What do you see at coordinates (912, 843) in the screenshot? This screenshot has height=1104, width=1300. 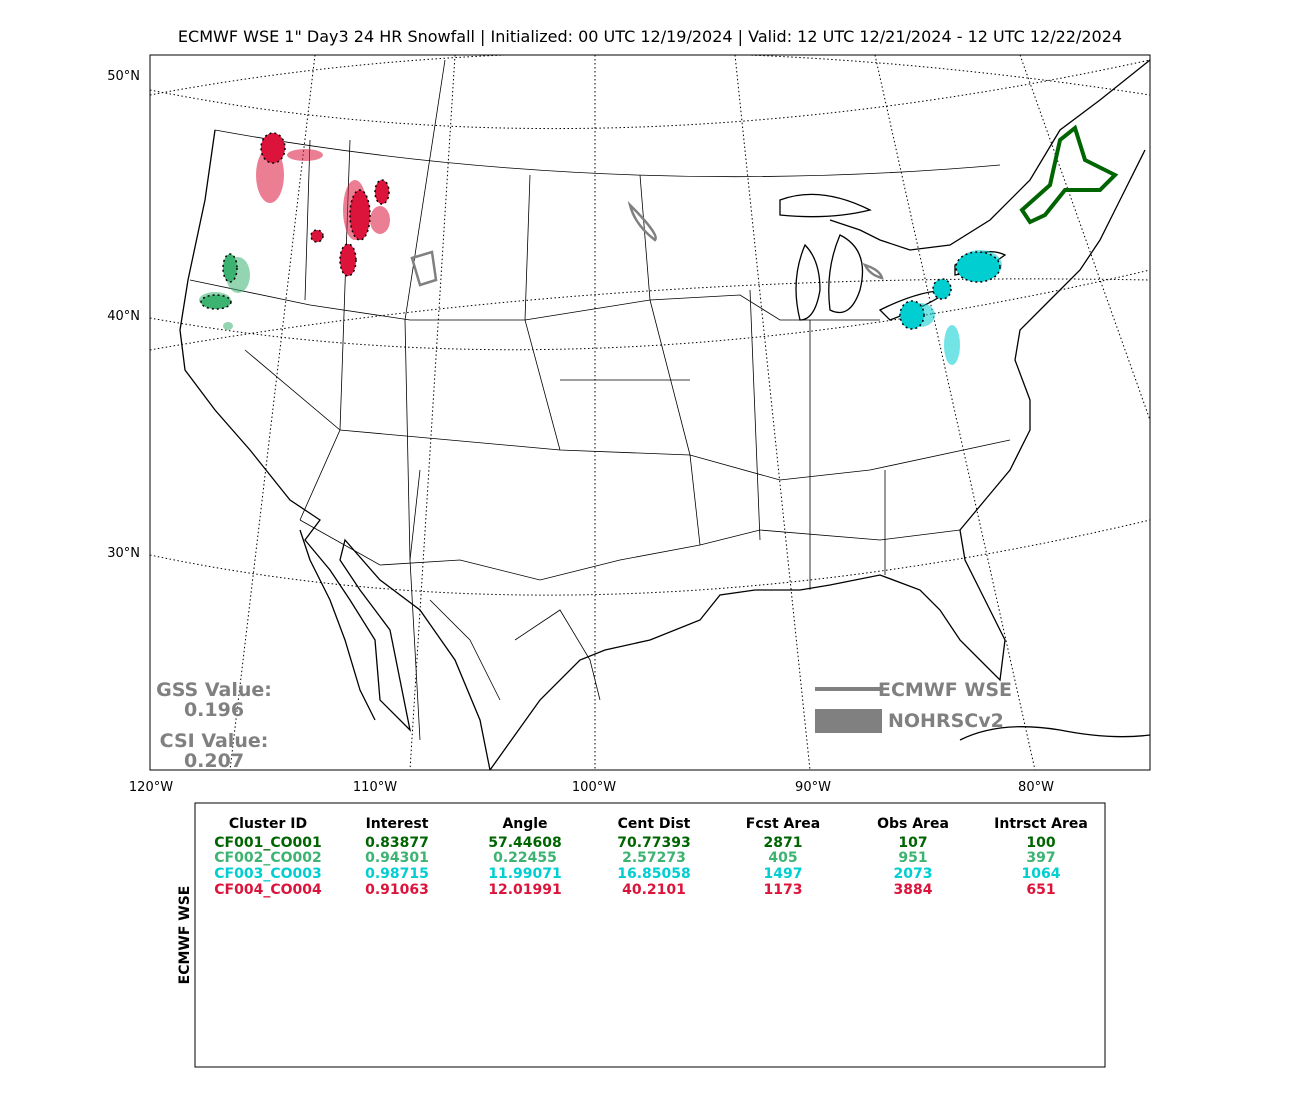 I see `table-cell: 107` at bounding box center [912, 843].